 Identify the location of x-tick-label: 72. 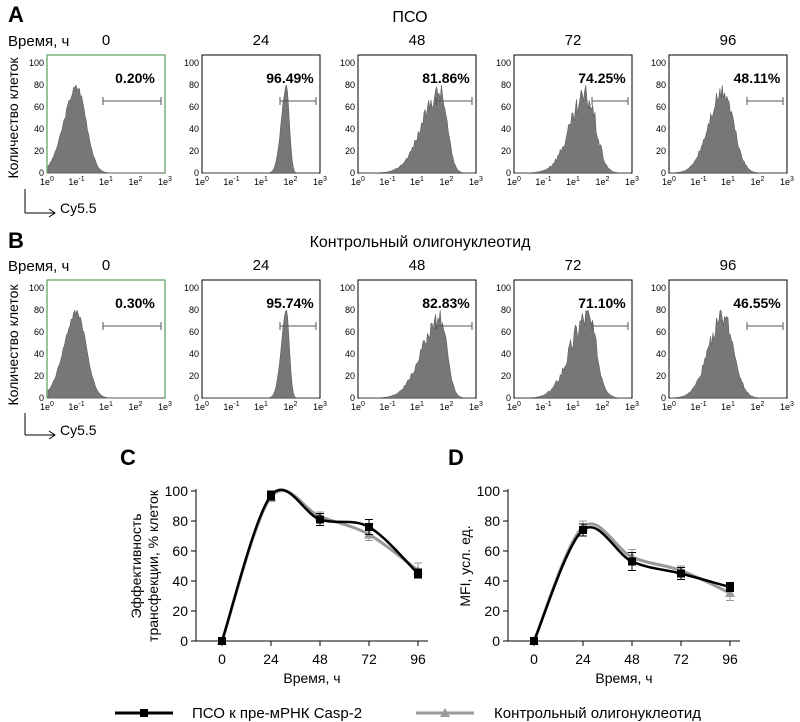
(681, 659).